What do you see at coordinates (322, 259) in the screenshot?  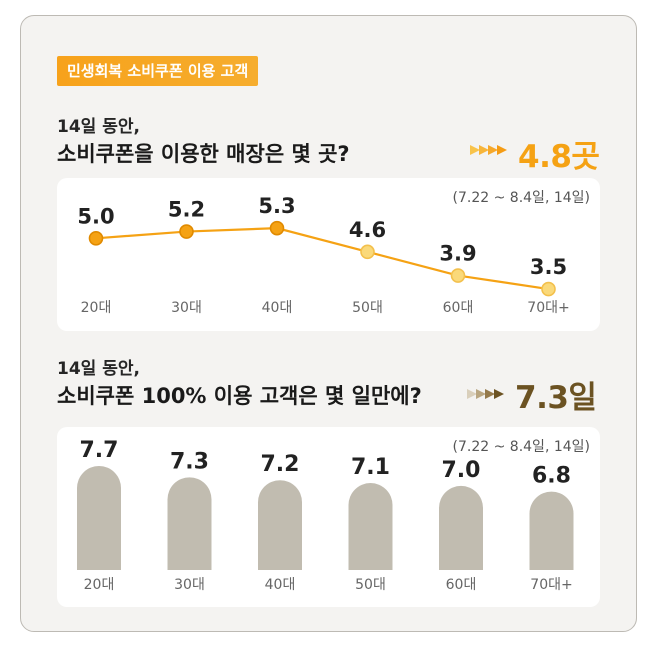 I see `line-series` at bounding box center [322, 259].